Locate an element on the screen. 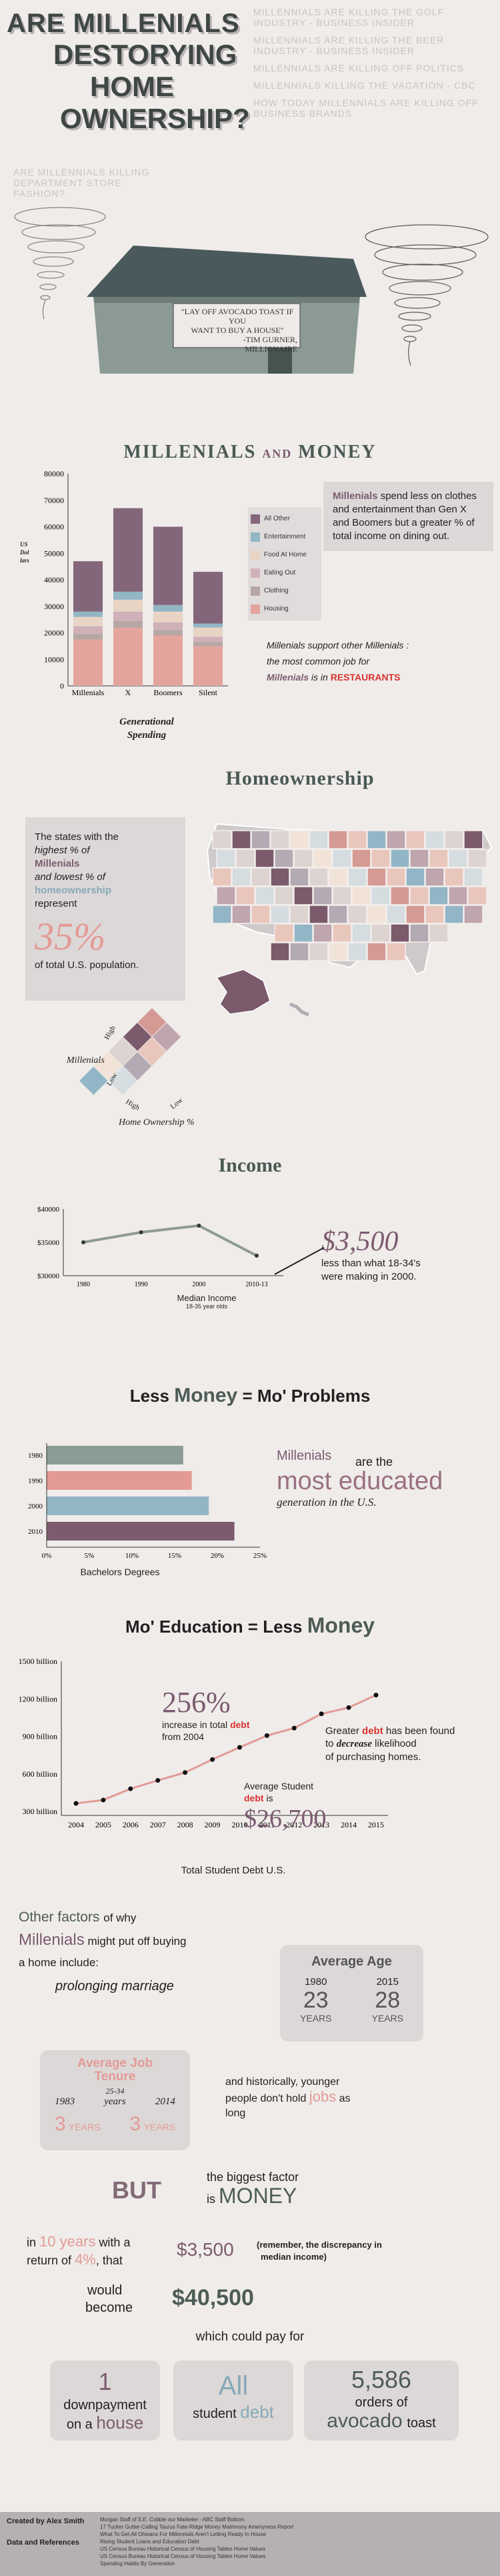 The image size is (500, 2576). legend-label: Clothing is located at coordinates (276, 590).